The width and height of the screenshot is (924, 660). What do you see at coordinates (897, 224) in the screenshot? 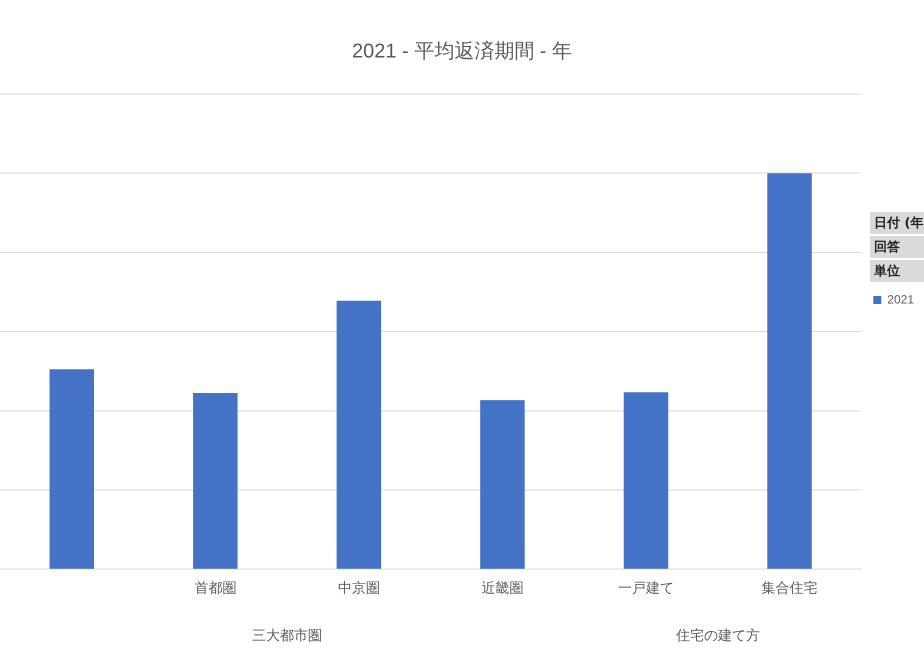
I see `text: 日付 (年` at bounding box center [897, 224].